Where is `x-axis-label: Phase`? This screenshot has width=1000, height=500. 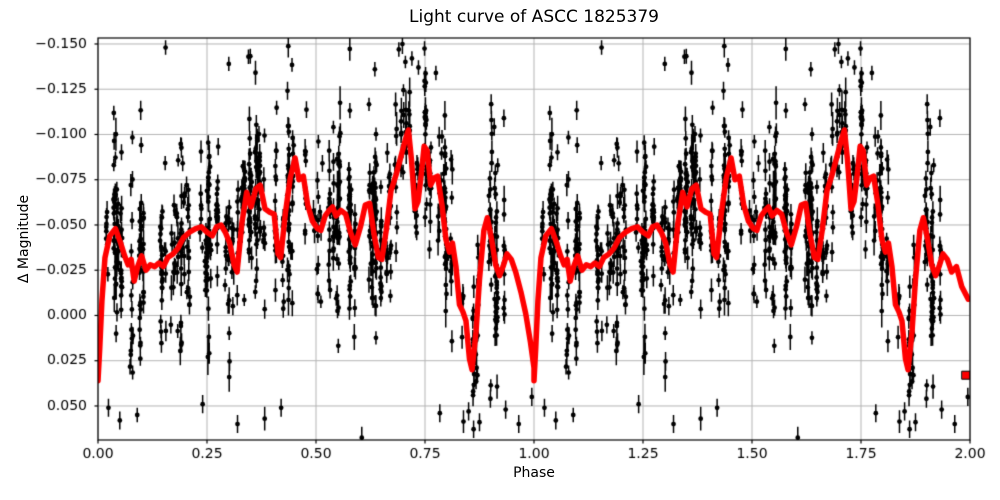 x-axis-label: Phase is located at coordinates (534, 473).